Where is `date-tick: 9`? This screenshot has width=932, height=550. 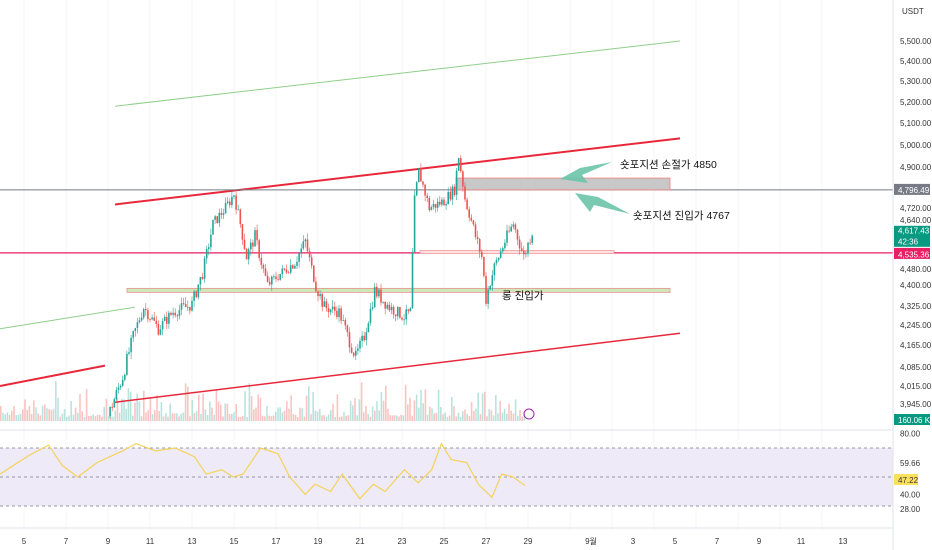 date-tick: 9 is located at coordinates (759, 541).